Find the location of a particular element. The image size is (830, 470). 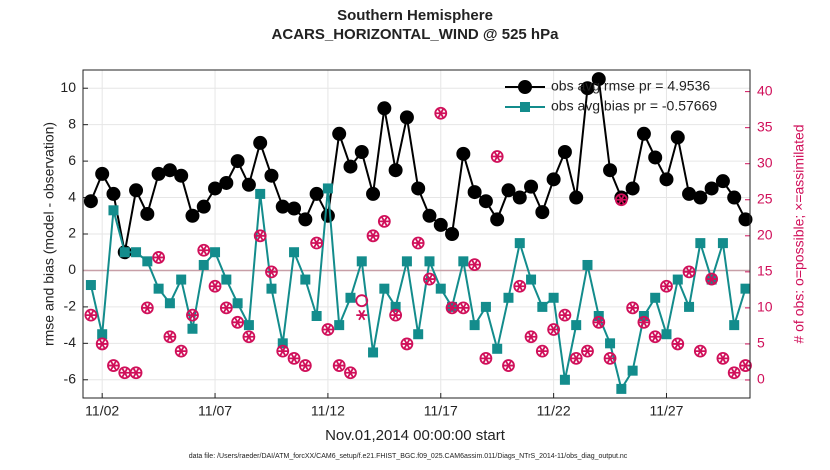

x-tick-label: 11/12 is located at coordinates (328, 411).